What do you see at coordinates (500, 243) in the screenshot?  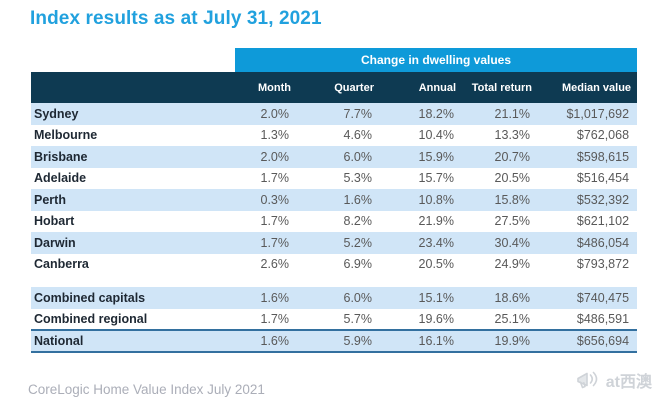 I see `row-value-total-return: 30.4%` at bounding box center [500, 243].